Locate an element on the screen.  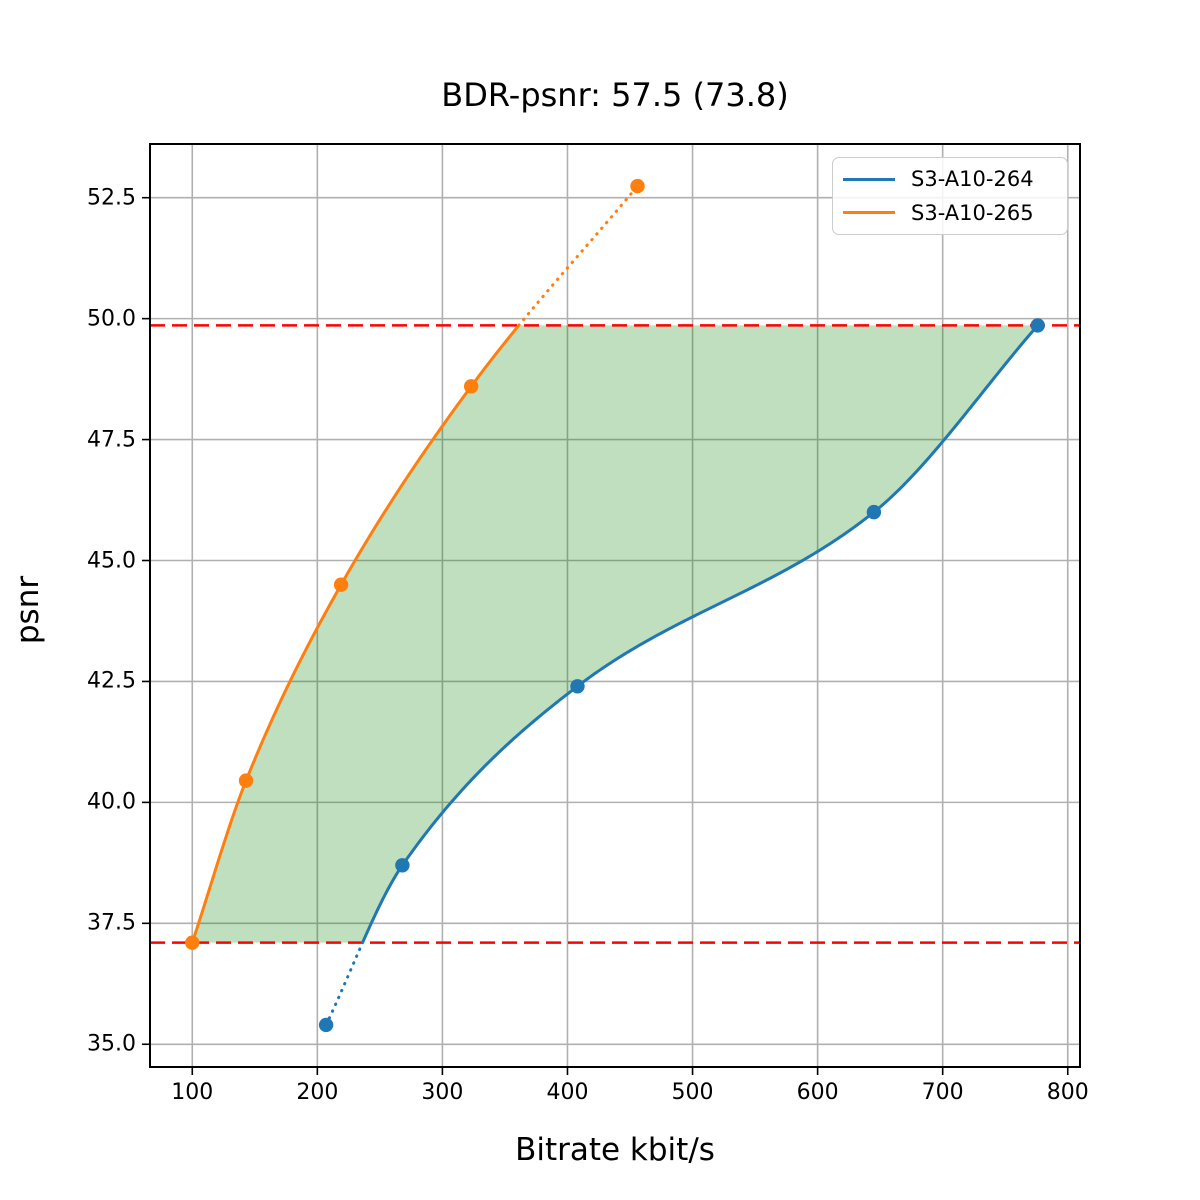
x-tick-label: 200 is located at coordinates (317, 1092).